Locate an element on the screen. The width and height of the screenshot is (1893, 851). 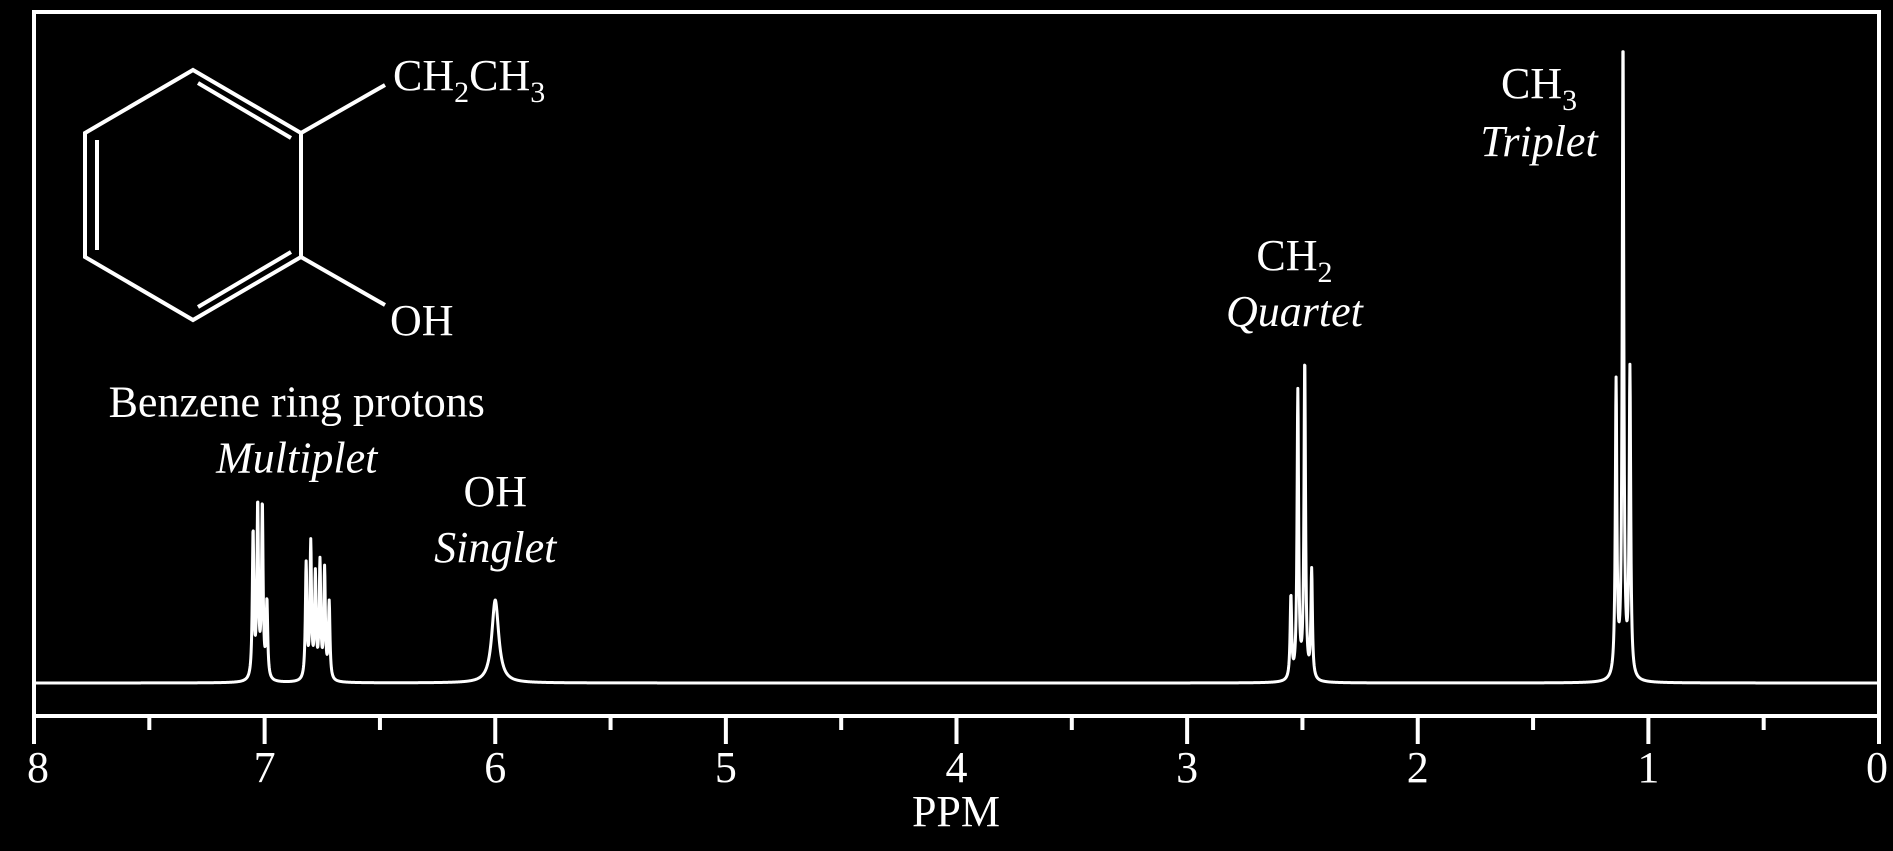
x-tick-label: 3 is located at coordinates (1187, 767).